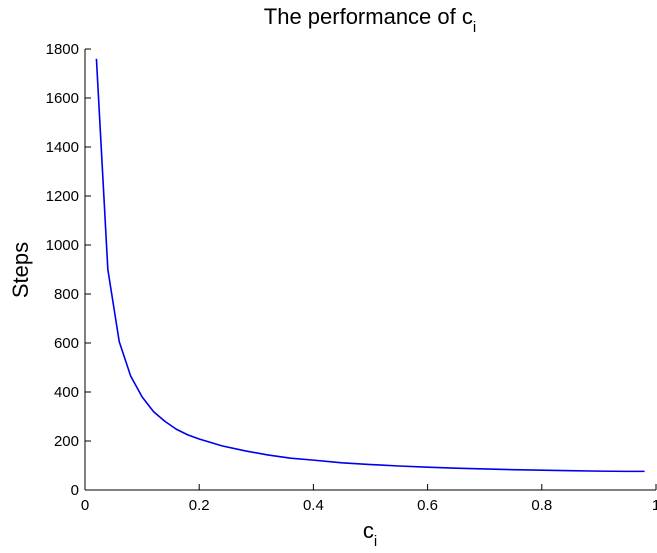 The image size is (657, 553). I want to click on x-axis-label: ci, so click(370, 534).